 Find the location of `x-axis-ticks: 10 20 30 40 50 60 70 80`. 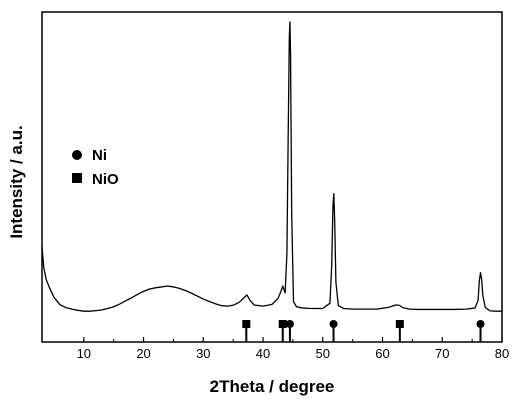

x-axis-ticks: 10 20 30 40 50 60 70 80 is located at coordinates (293, 349).